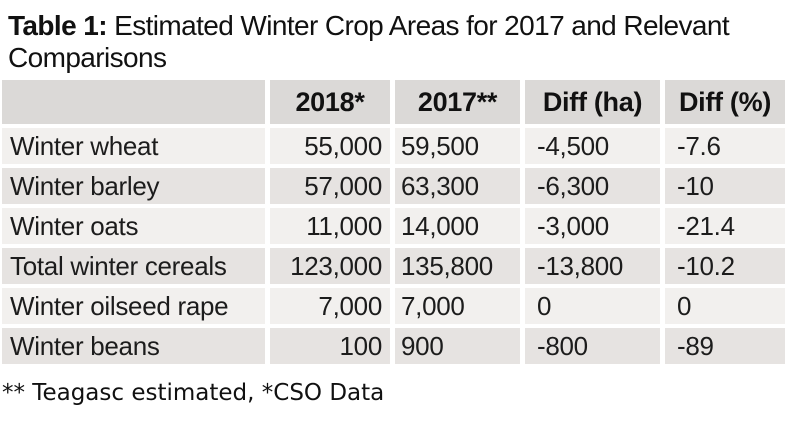 The width and height of the screenshot is (790, 425). I want to click on table-title-prefix: Table 1:, so click(58, 25).